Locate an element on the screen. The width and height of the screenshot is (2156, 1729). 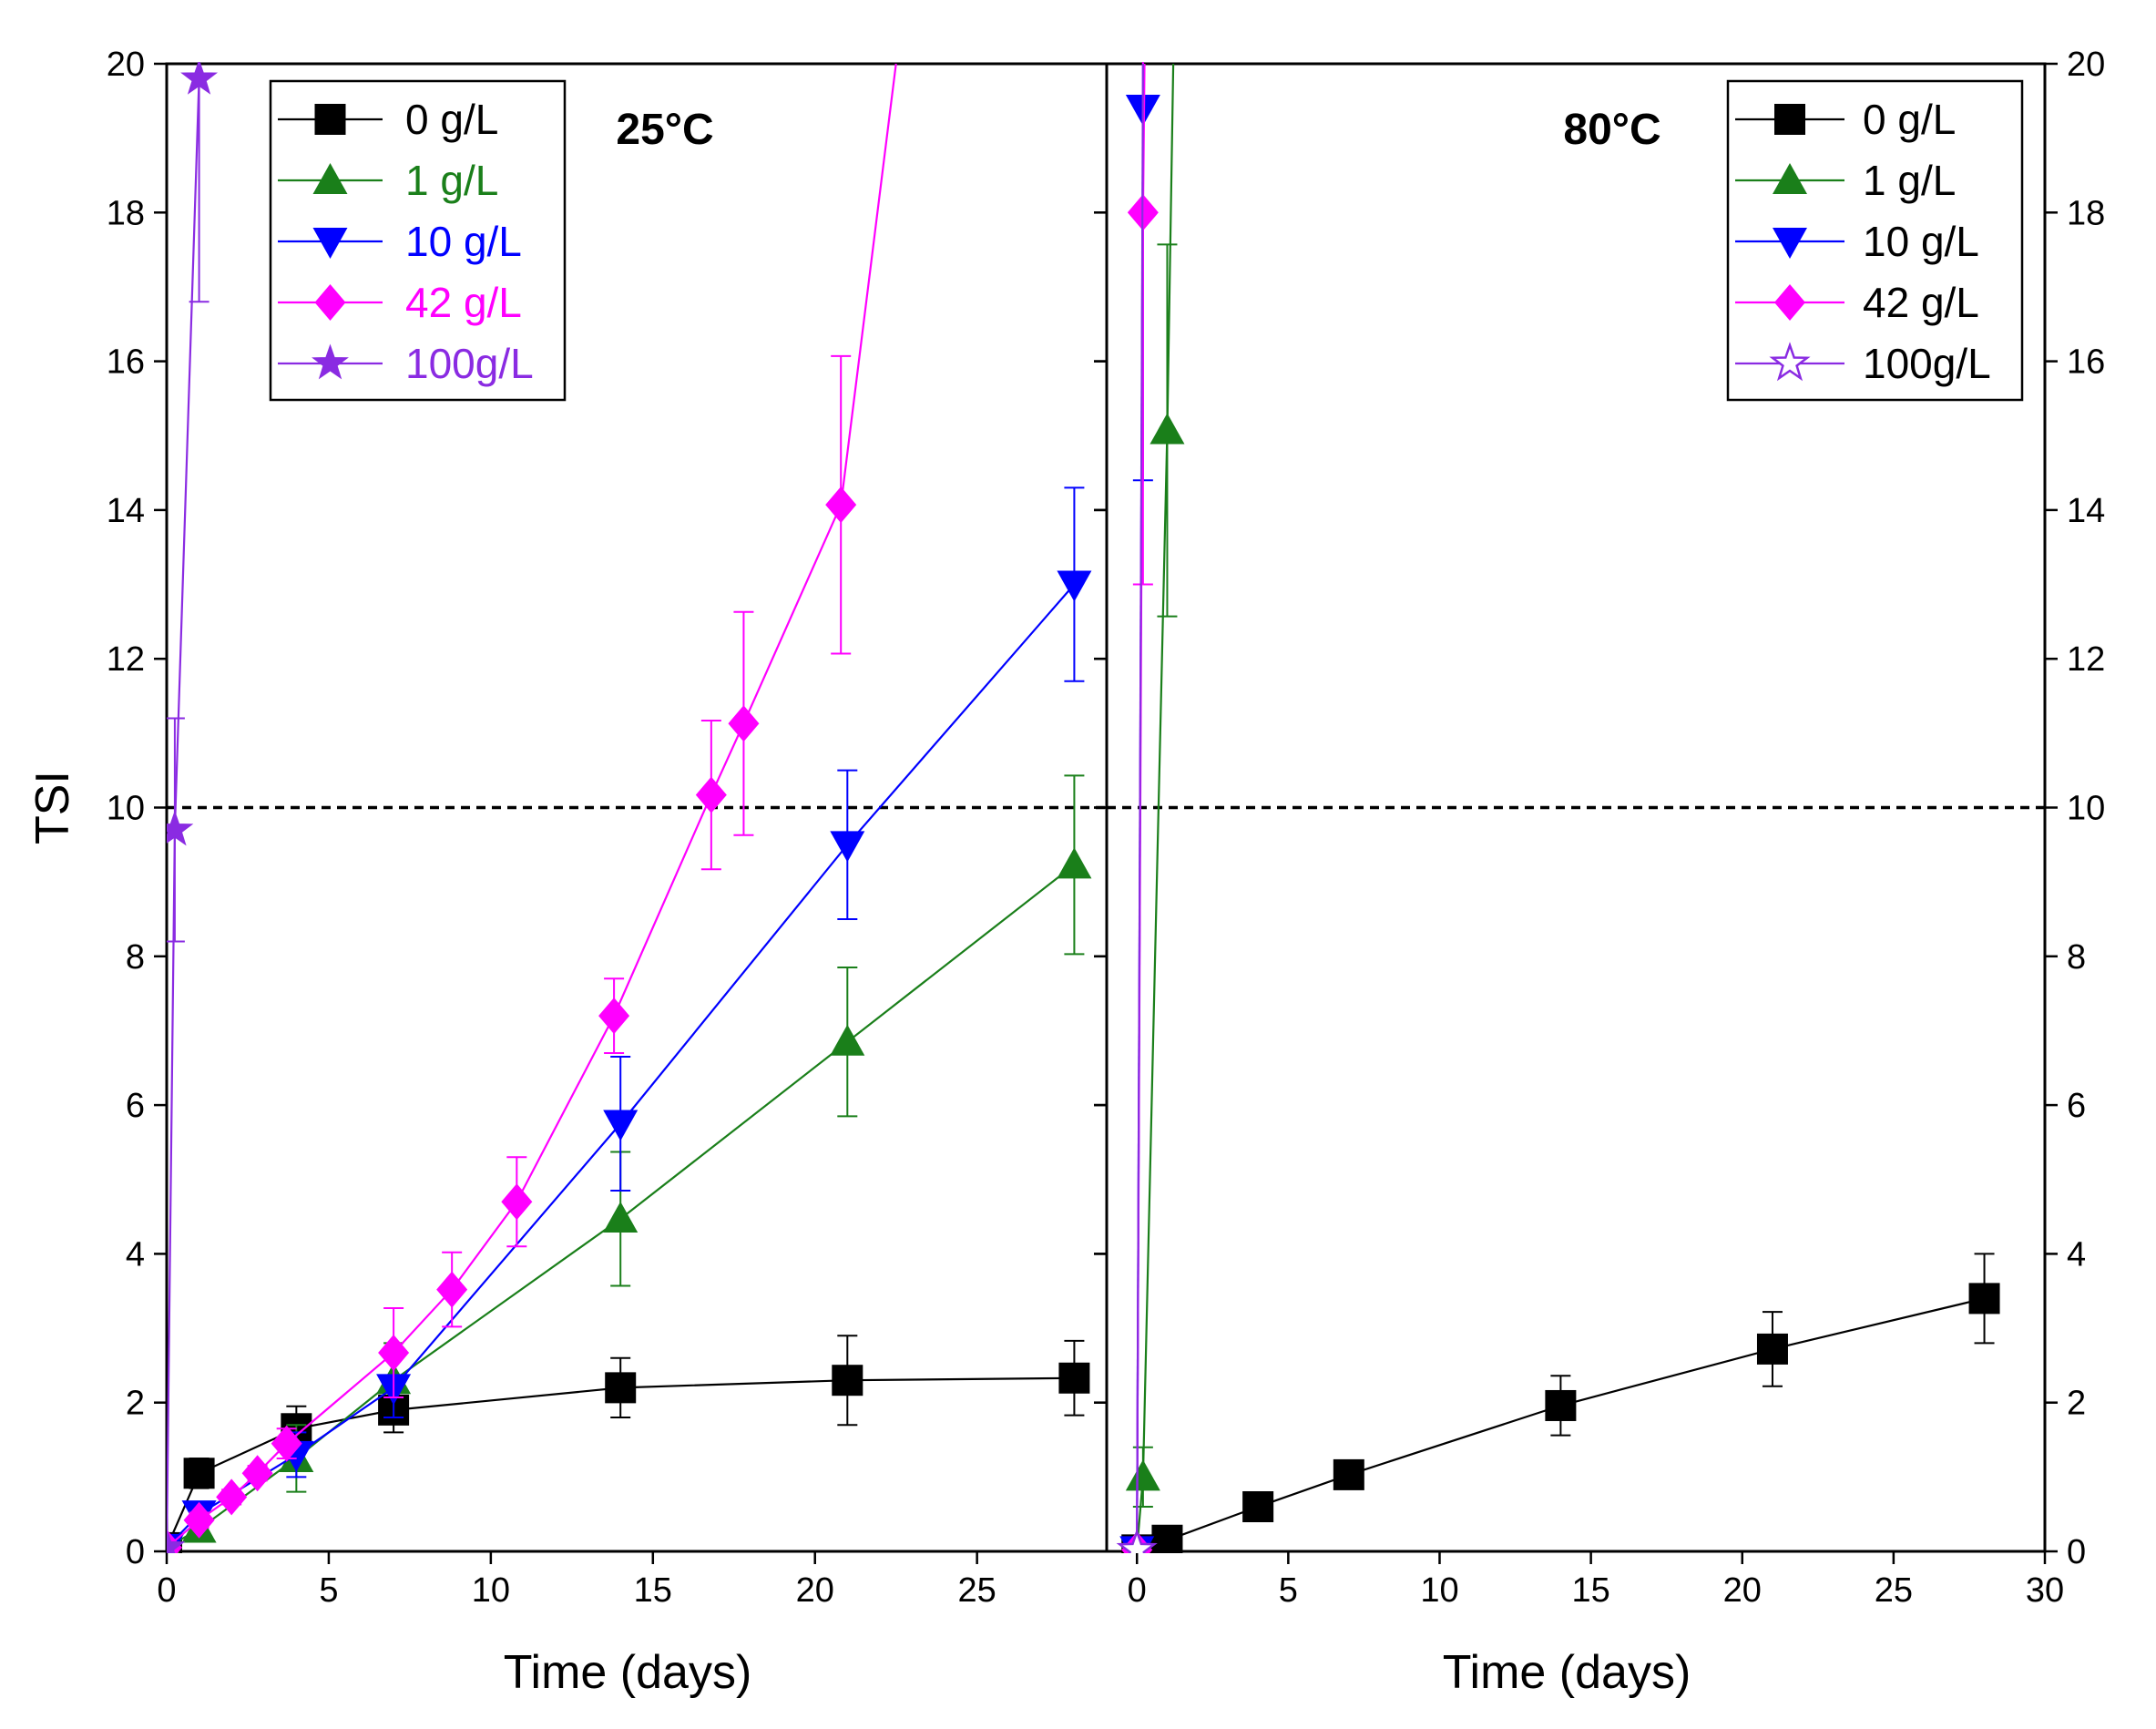
legend-item: 1 g/L is located at coordinates (1846, 180).